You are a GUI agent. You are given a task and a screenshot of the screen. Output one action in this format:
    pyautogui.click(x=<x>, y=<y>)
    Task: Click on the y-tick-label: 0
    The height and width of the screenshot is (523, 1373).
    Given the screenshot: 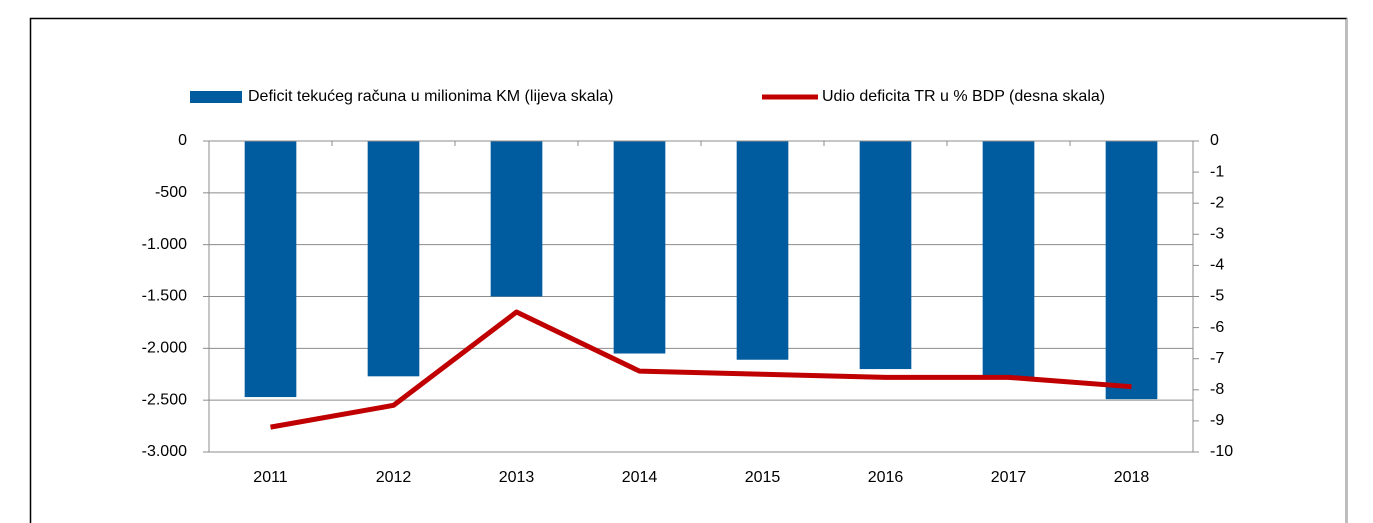 What is the action you would take?
    pyautogui.click(x=182, y=140)
    